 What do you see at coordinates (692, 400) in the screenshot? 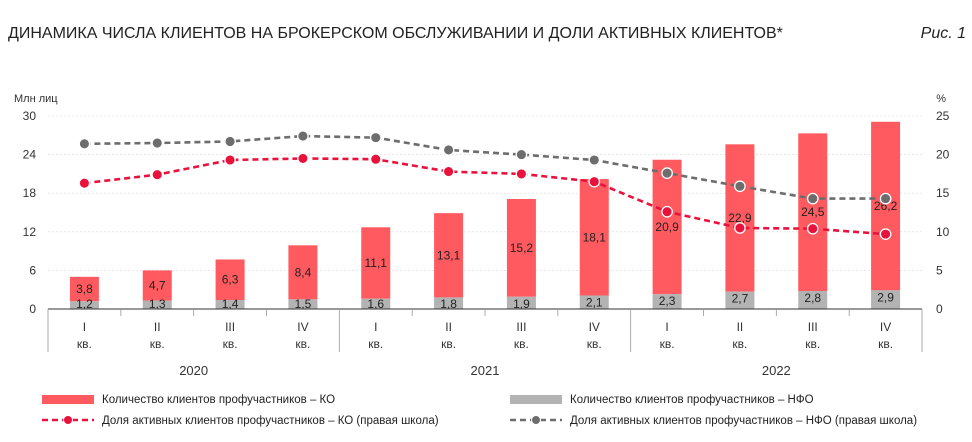
I see `legend-label: Количество клиентов профучастников – НФО` at bounding box center [692, 400].